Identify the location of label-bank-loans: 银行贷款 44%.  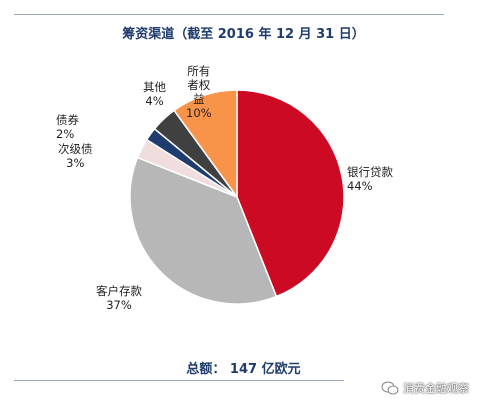
(370, 179).